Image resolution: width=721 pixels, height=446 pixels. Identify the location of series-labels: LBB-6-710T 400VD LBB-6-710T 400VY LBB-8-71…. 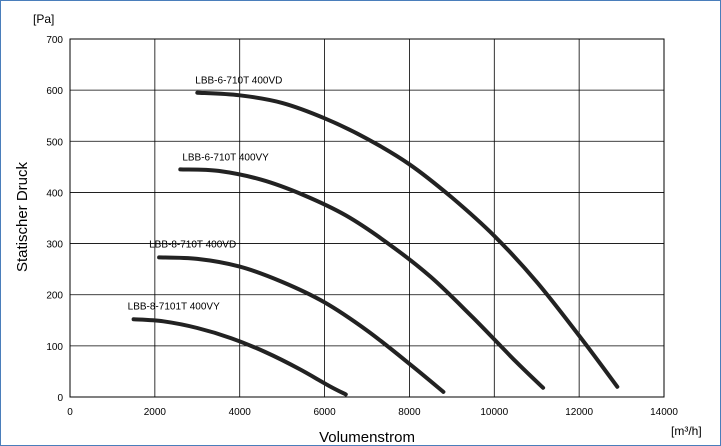
(205, 194).